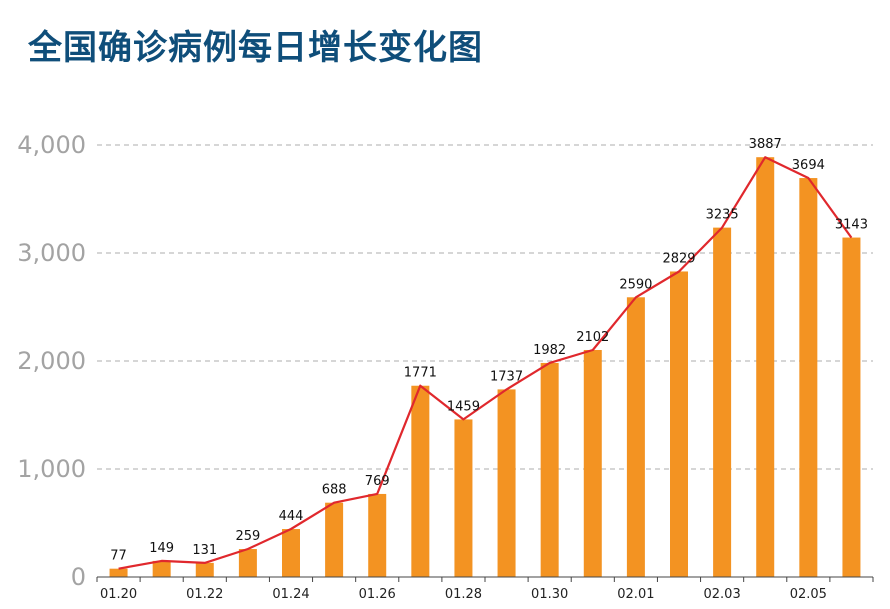 The height and width of the screenshot is (609, 890). I want to click on data-label: 444, so click(291, 516).